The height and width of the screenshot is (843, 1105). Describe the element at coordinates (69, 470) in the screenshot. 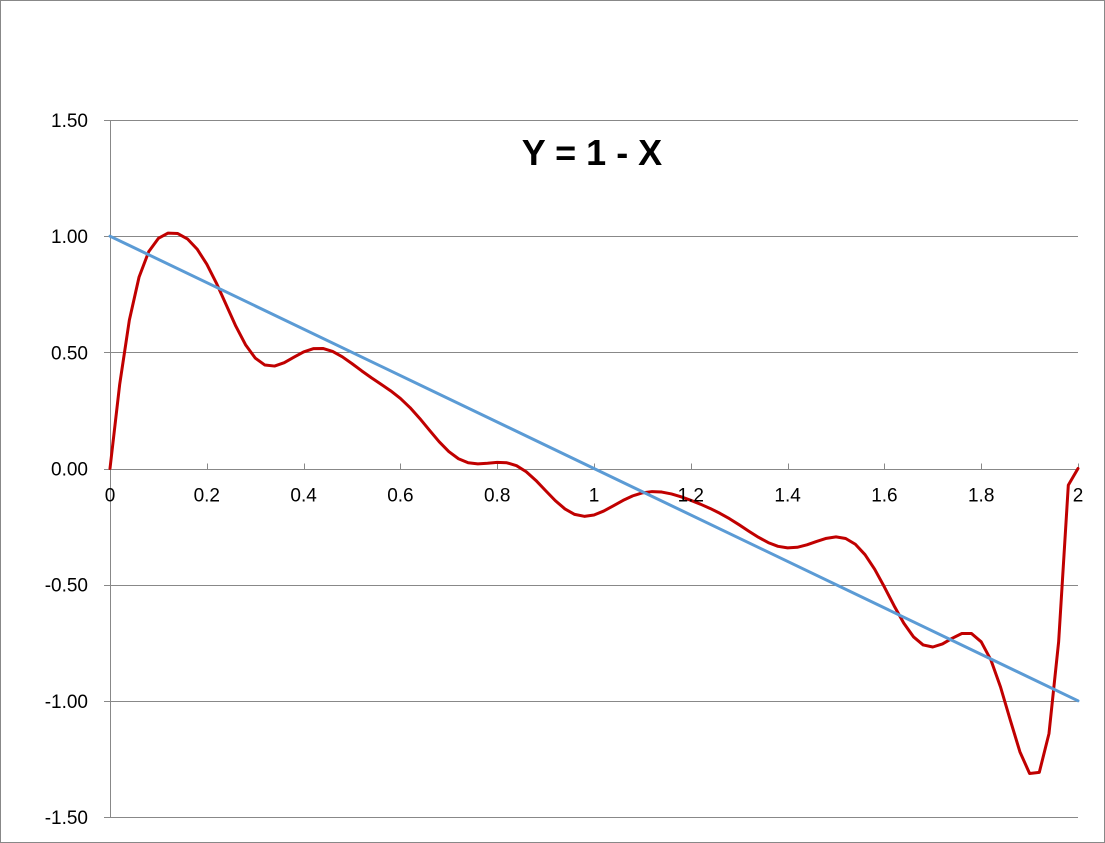

I see `y-tick-label: 0.00` at that location.